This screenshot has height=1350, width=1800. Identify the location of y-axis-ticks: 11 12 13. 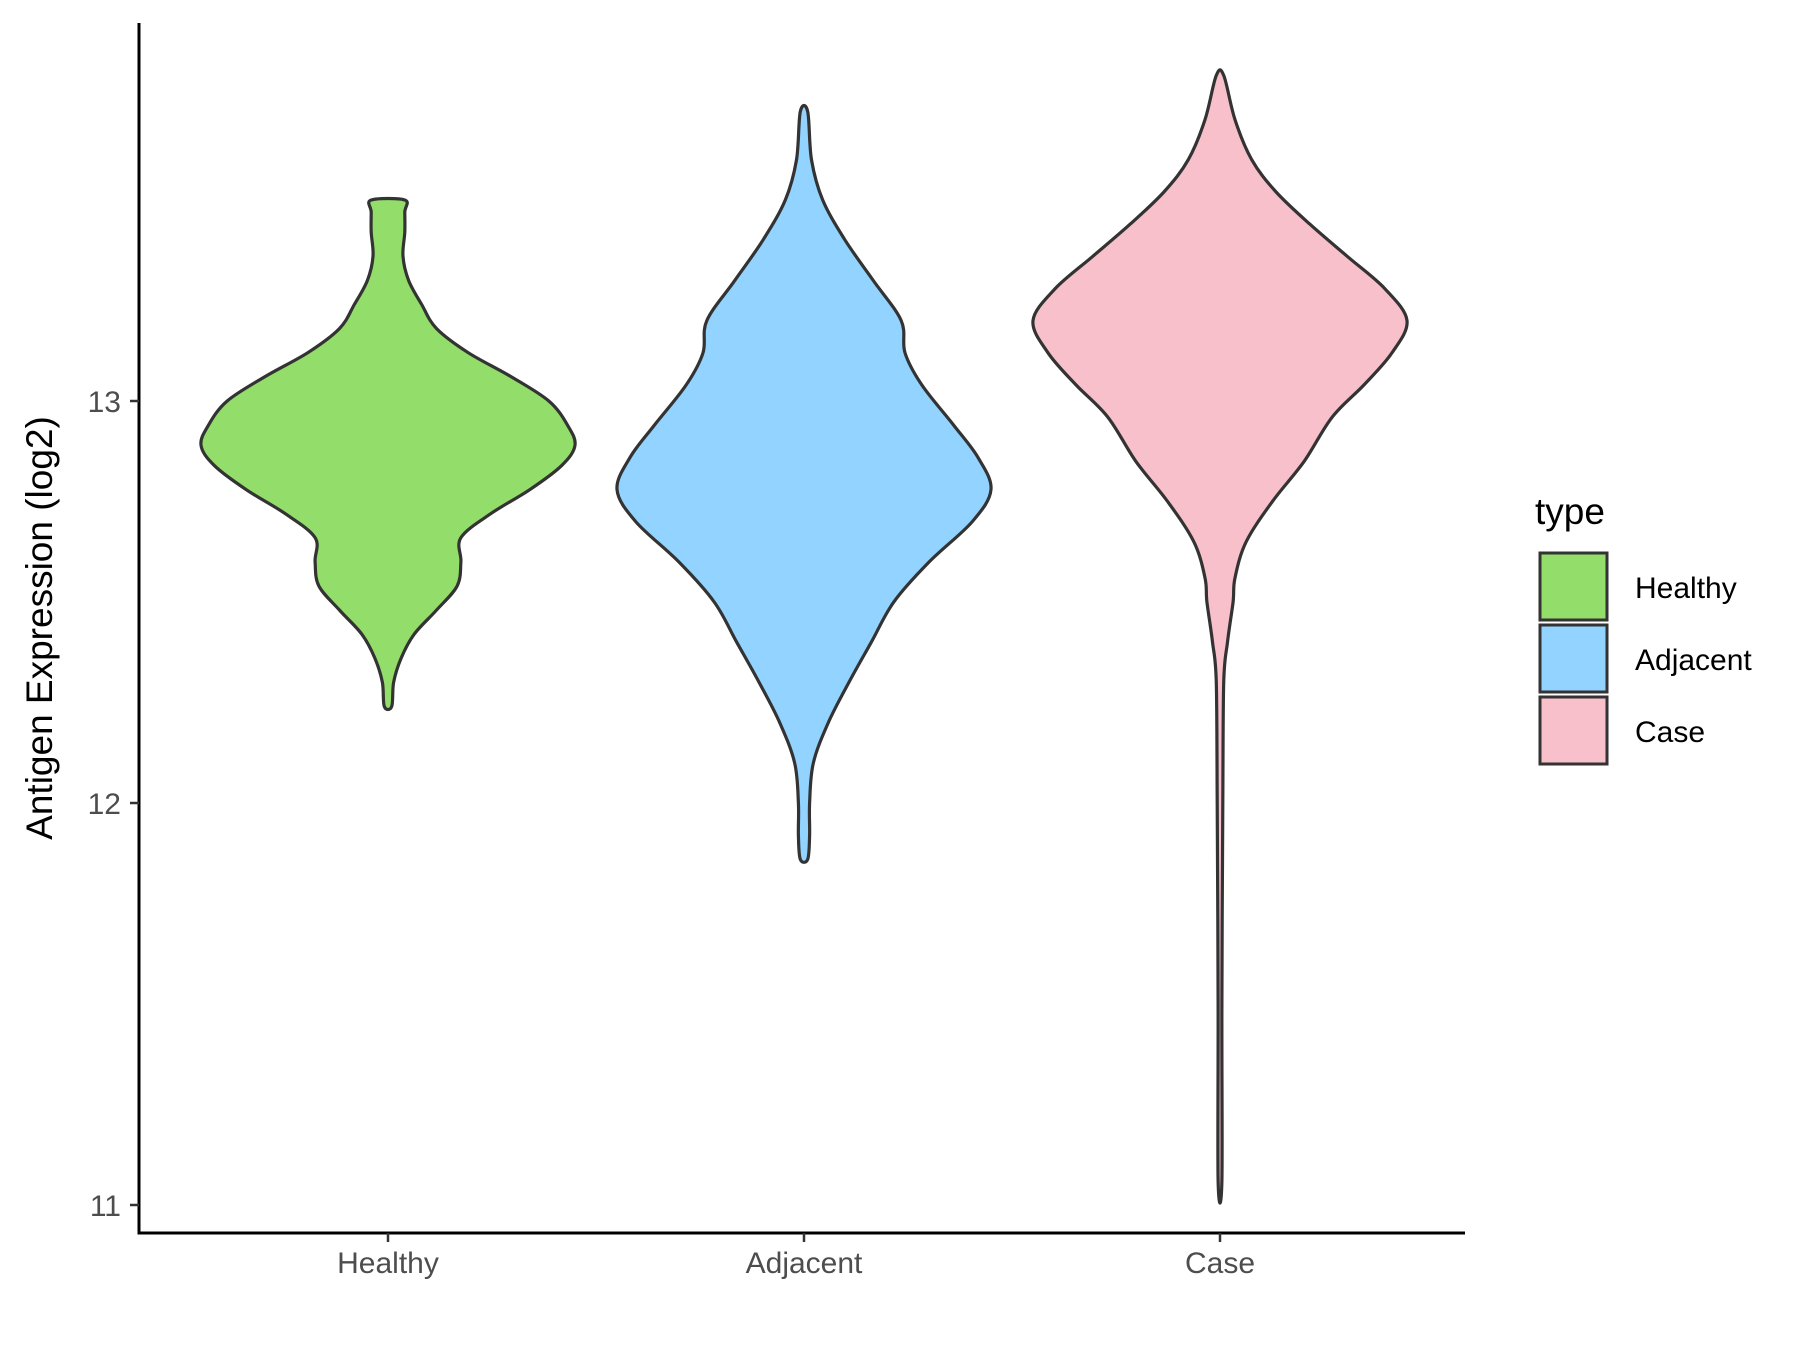
(113, 804).